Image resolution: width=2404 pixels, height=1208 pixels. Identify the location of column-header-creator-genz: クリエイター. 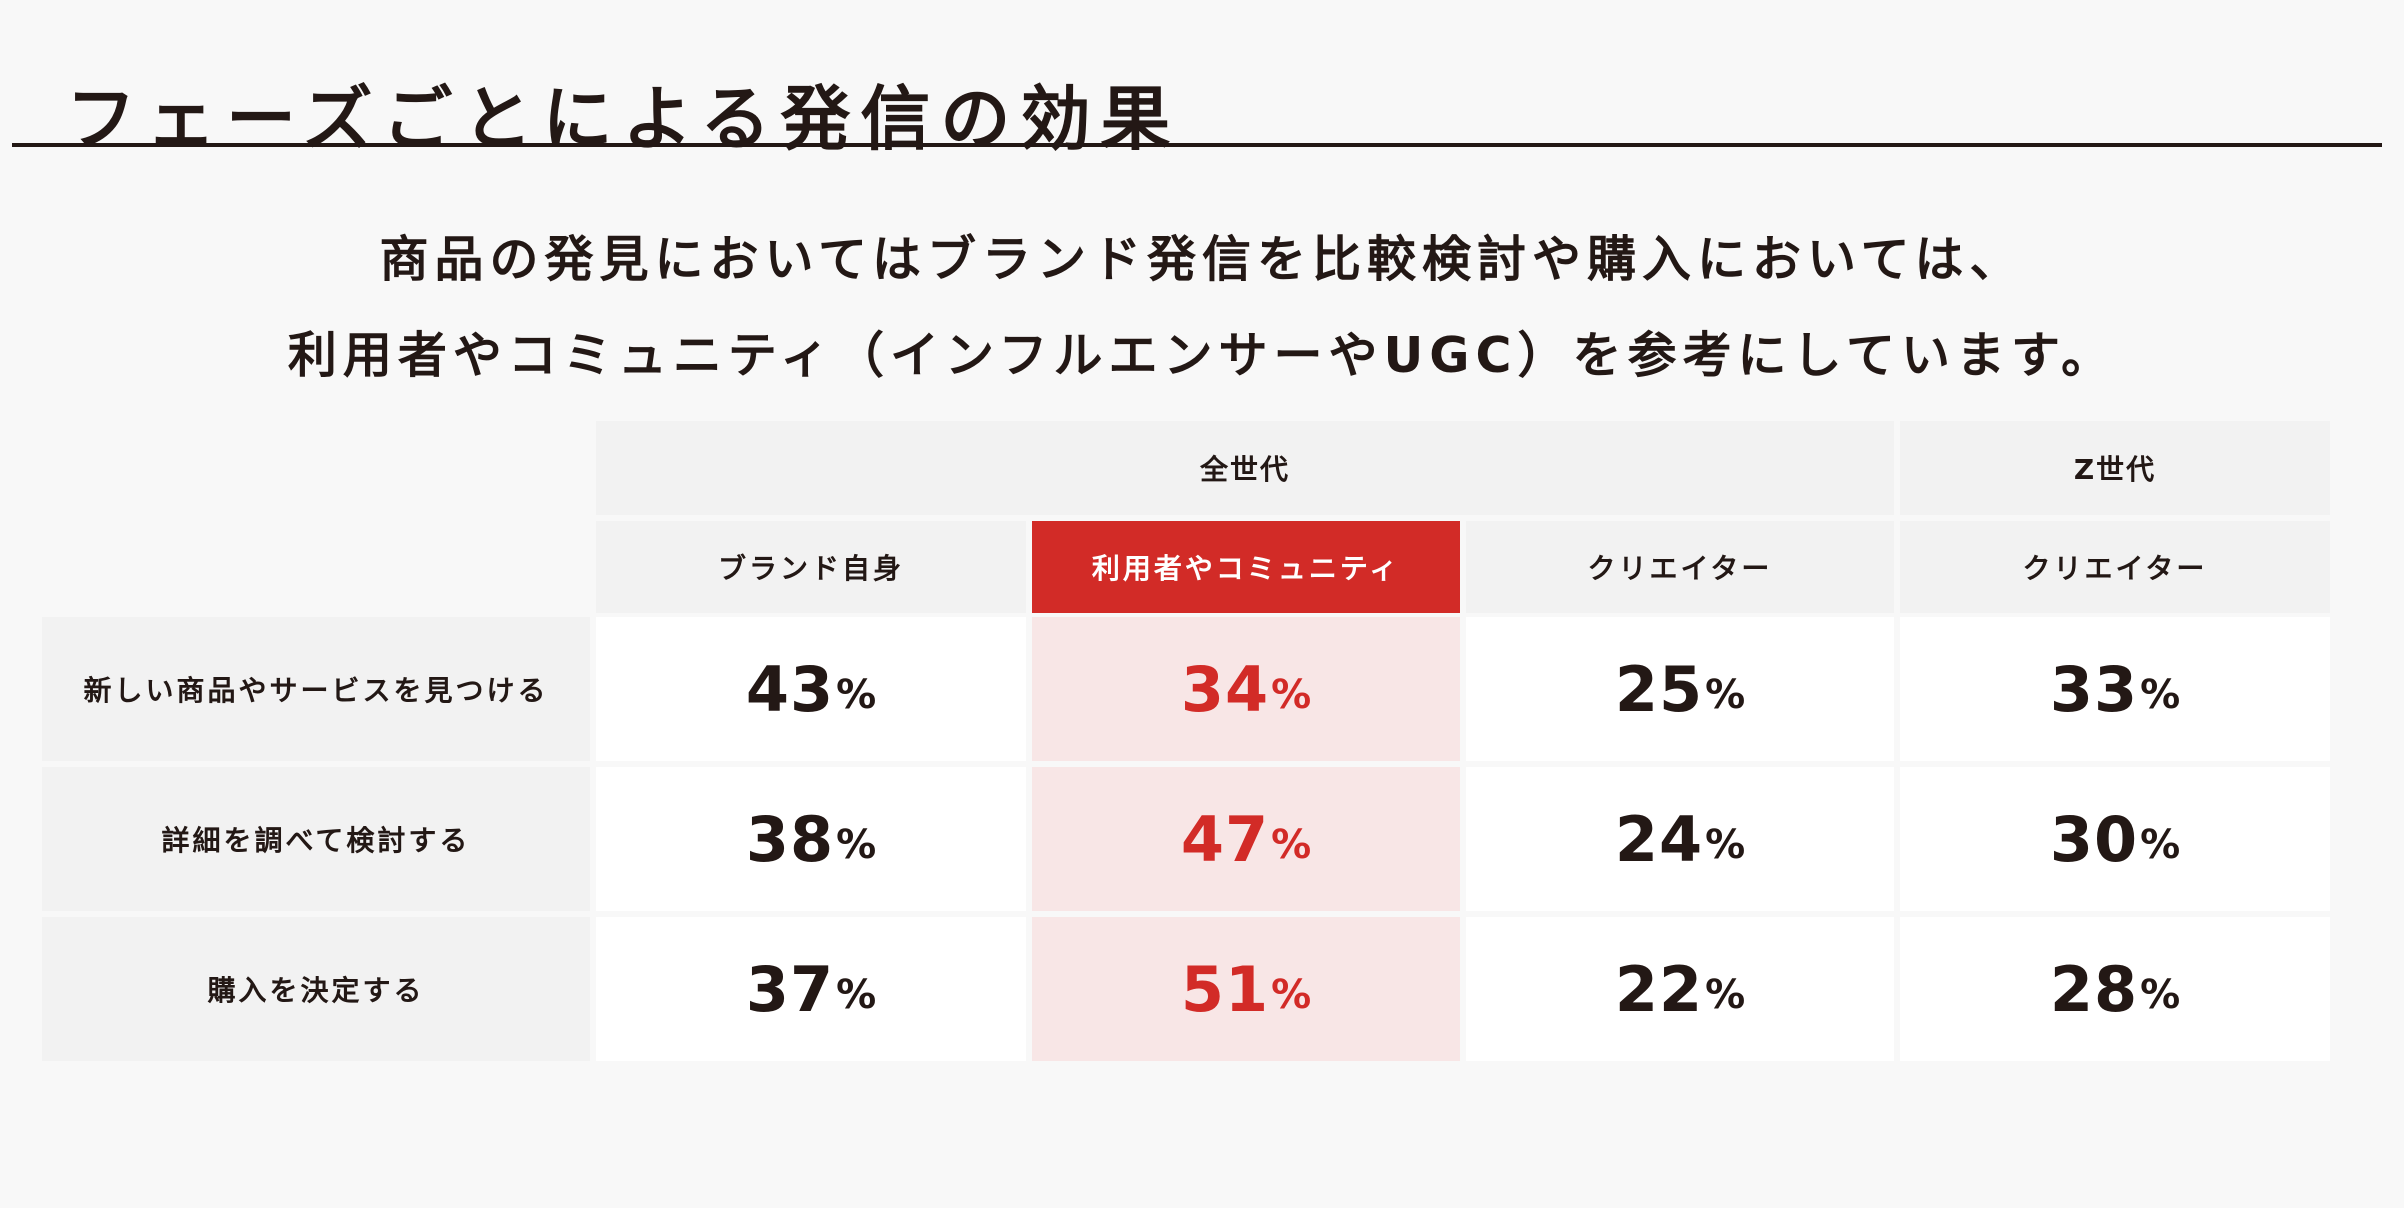
(2115, 567).